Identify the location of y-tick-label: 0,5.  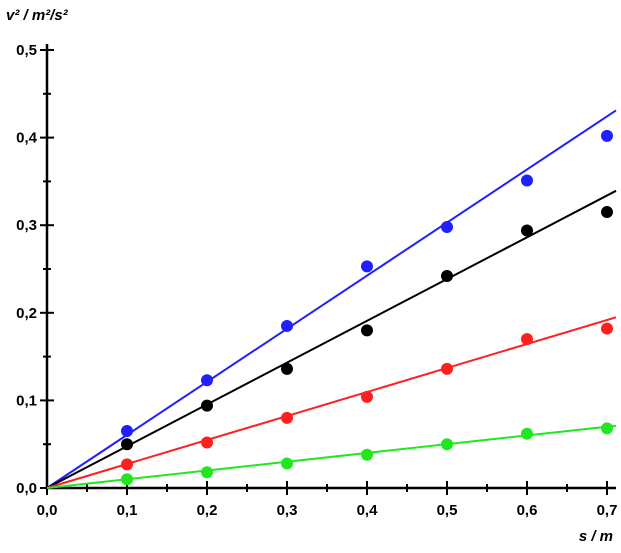
(26, 50).